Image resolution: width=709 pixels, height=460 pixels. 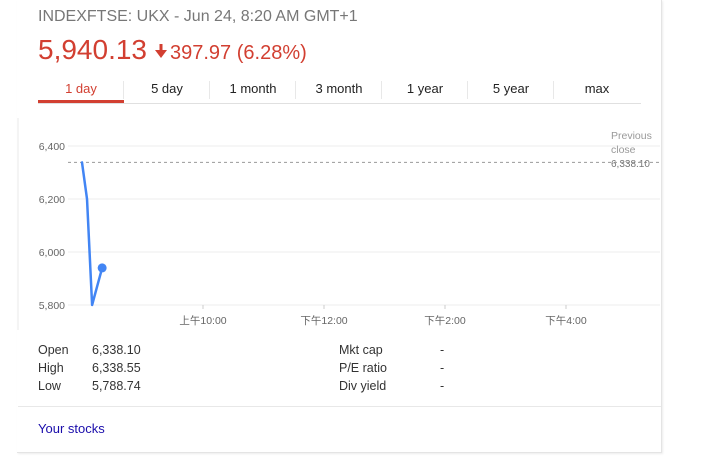 I want to click on tab-1-year: 1 year, so click(x=425, y=90).